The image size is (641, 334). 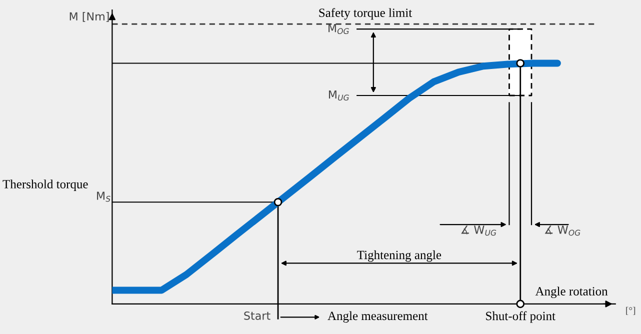 I want to click on ref-line-label: M$_{UG}$, so click(x=338, y=95).